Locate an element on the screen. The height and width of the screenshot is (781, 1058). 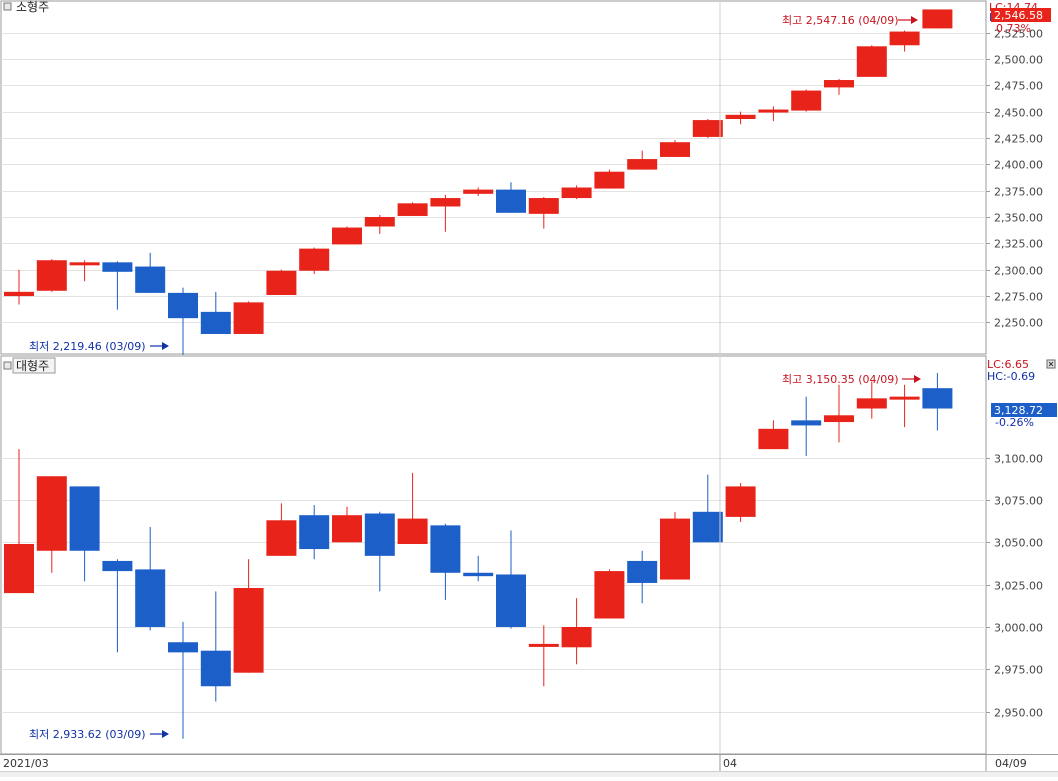
scrollbar-track is located at coordinates (529, 774).